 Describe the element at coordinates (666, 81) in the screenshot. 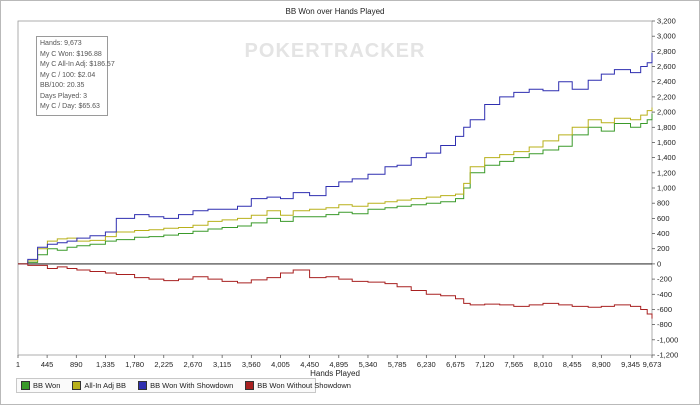

I see `y-tick-label: 2,400` at that location.